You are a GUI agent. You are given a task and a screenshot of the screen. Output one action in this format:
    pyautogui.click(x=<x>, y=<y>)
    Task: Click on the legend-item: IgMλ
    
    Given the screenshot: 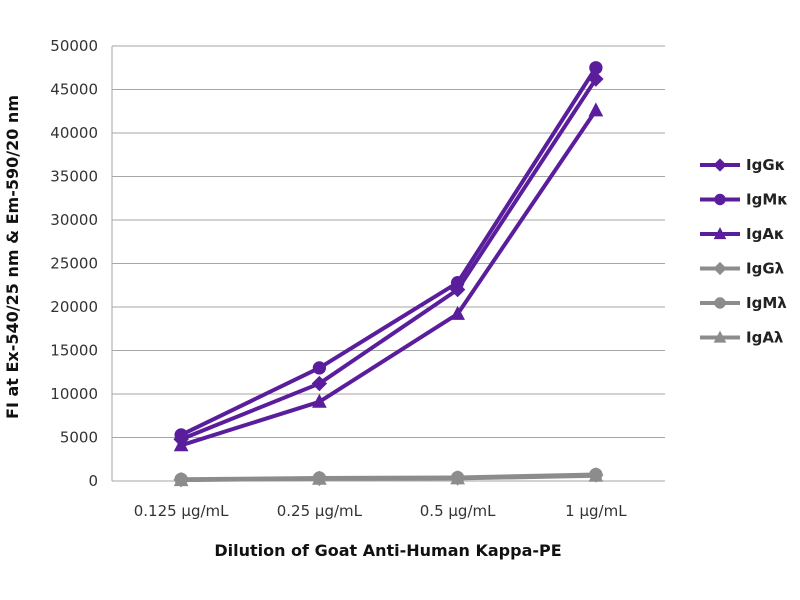 What is the action you would take?
    pyautogui.click(x=743, y=303)
    